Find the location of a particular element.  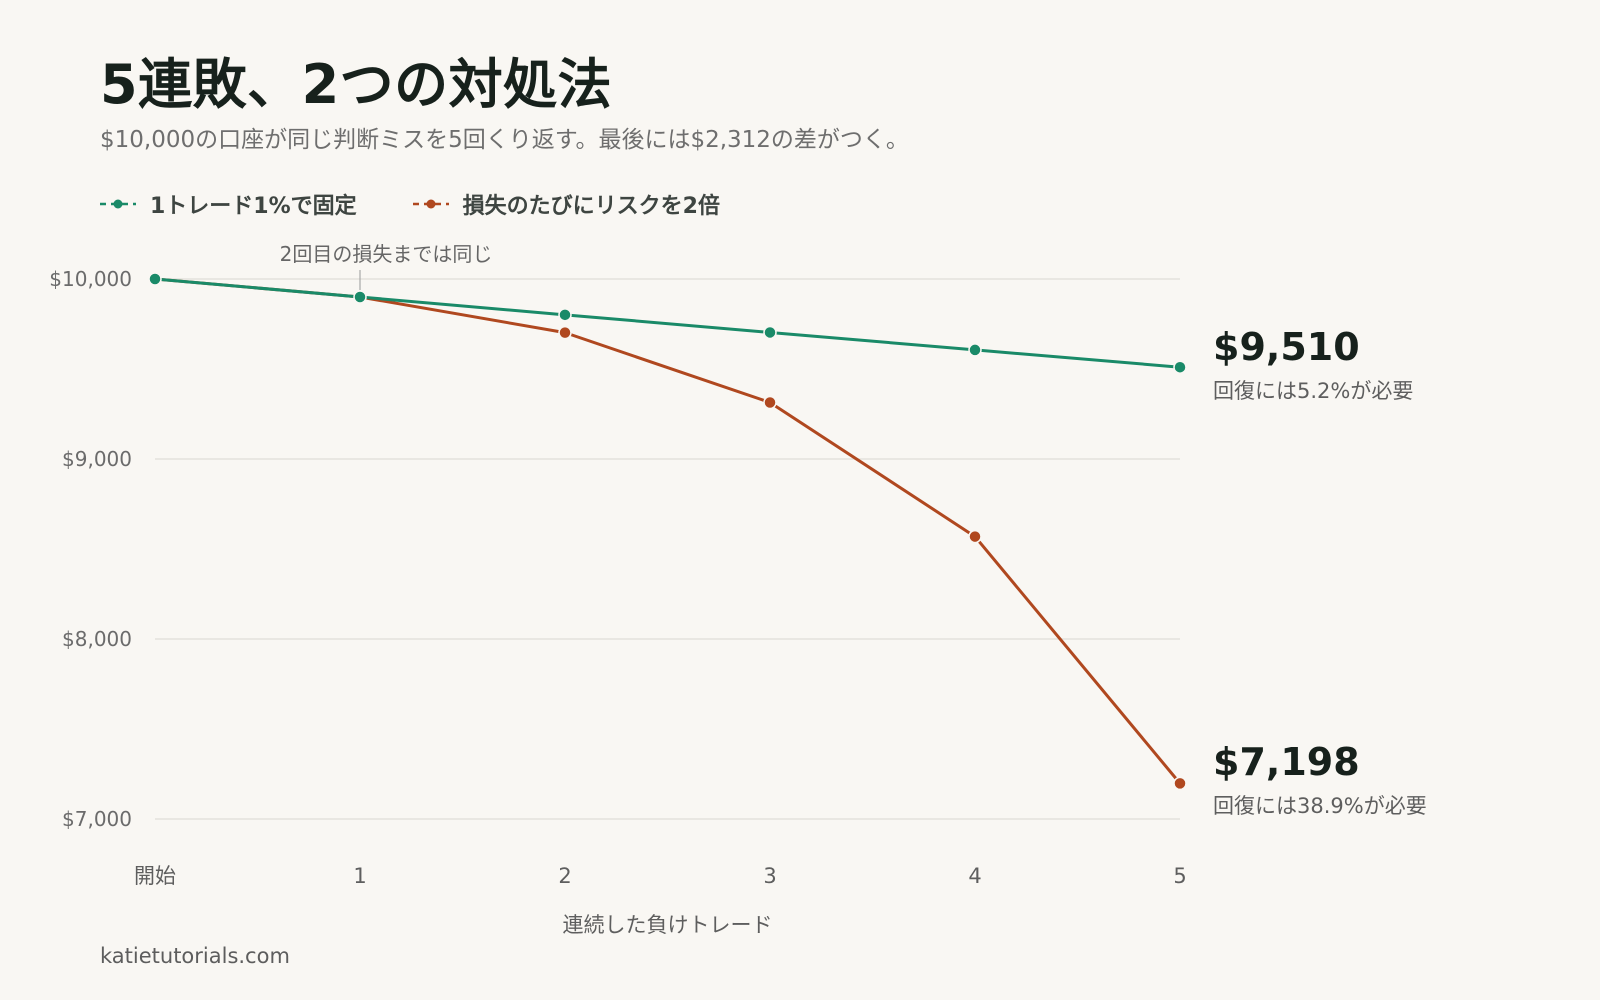

legend-item-fixed: 1トレード1%で固定 is located at coordinates (228, 204).